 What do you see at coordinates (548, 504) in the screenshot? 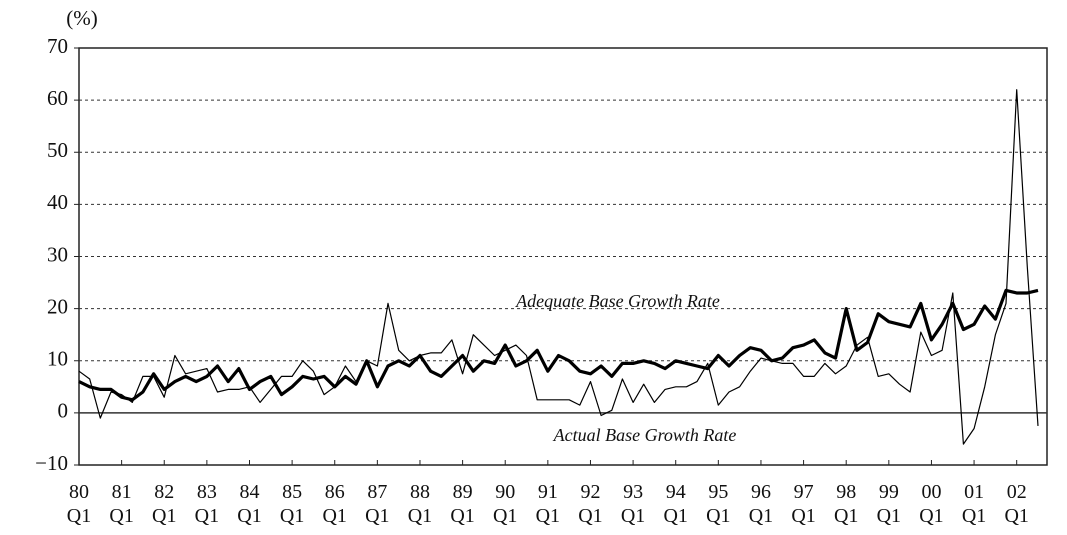
I see `x-tick-label: 91 Q1` at bounding box center [548, 504].